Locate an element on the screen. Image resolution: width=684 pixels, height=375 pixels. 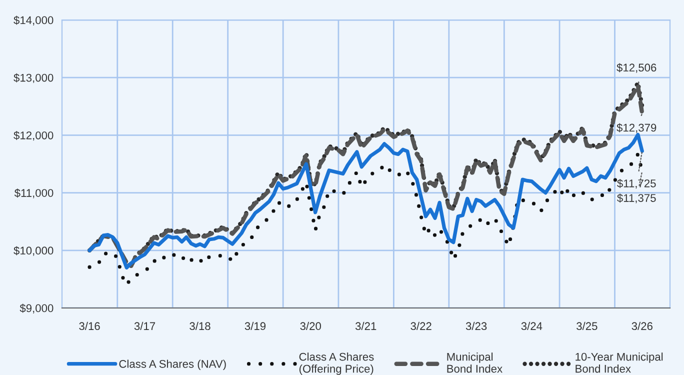
x-tick-label: 3/20 is located at coordinates (310, 326).